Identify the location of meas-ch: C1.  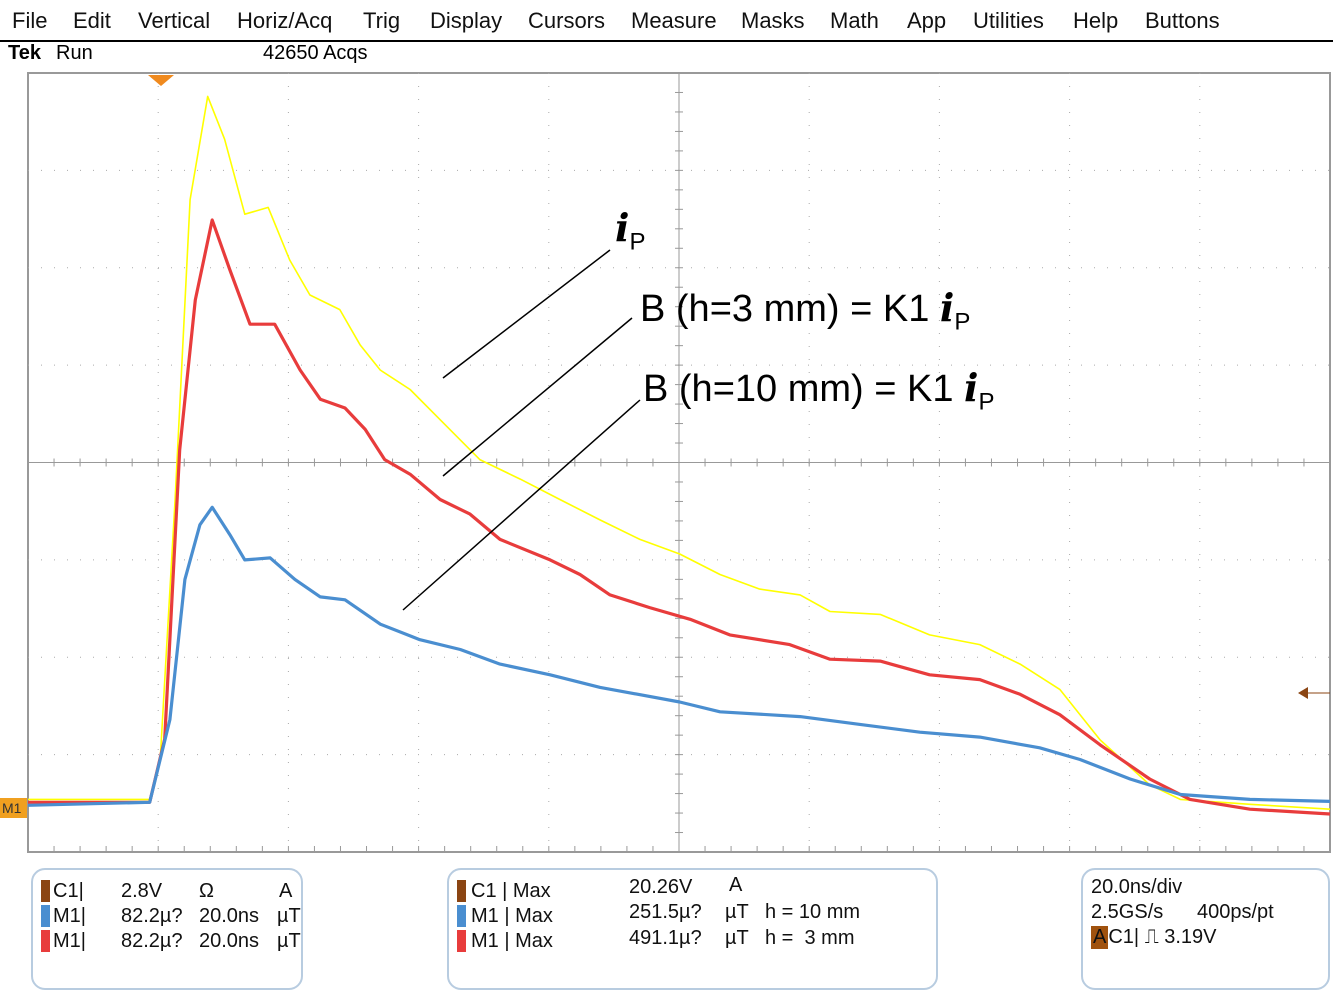
(484, 891).